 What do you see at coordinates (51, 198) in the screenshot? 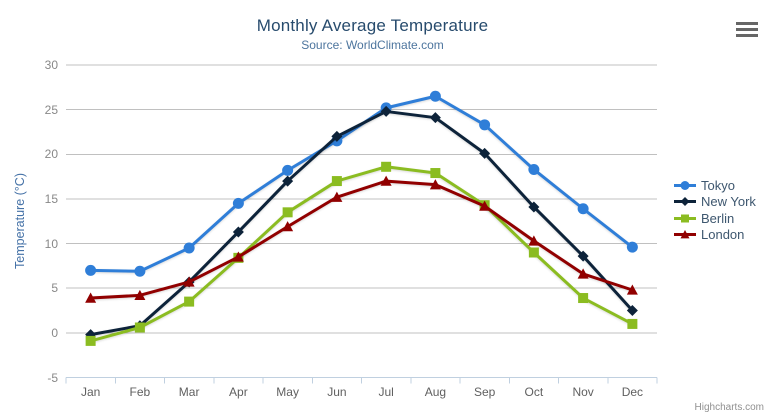
I see `y-tick-label: 15` at bounding box center [51, 198].